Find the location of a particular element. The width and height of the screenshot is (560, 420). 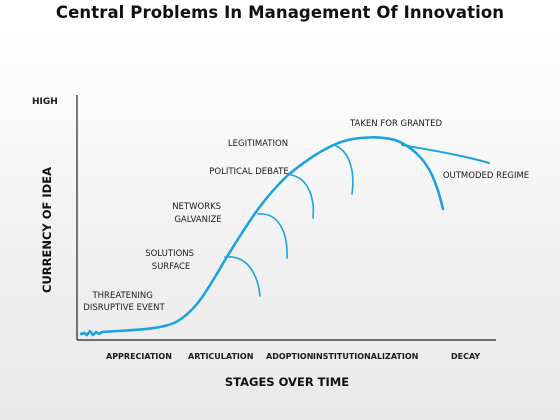

arc-networks is located at coordinates (272, 236).